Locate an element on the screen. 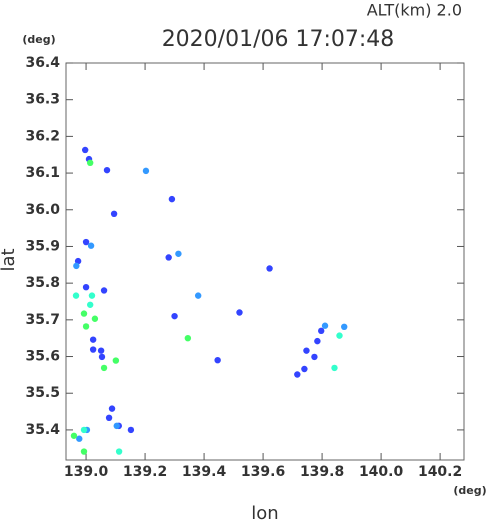 The image size is (490, 521). x-tick-label: 140.0 is located at coordinates (381, 472).